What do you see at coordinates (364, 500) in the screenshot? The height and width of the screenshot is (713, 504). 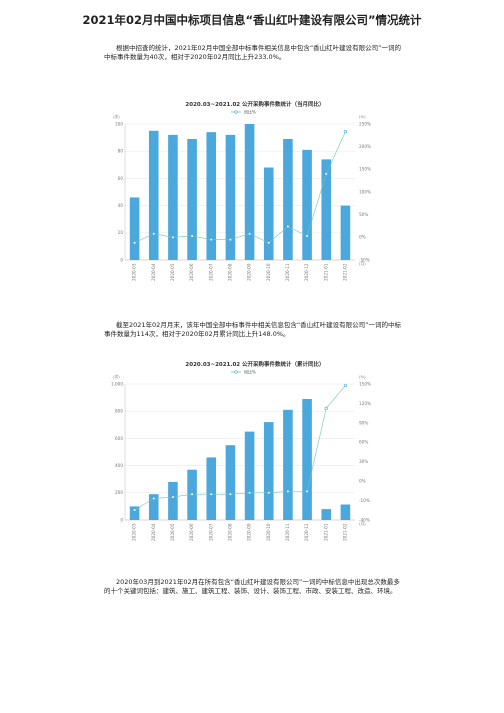 I see `y2-tick-label: -10%` at bounding box center [364, 500].